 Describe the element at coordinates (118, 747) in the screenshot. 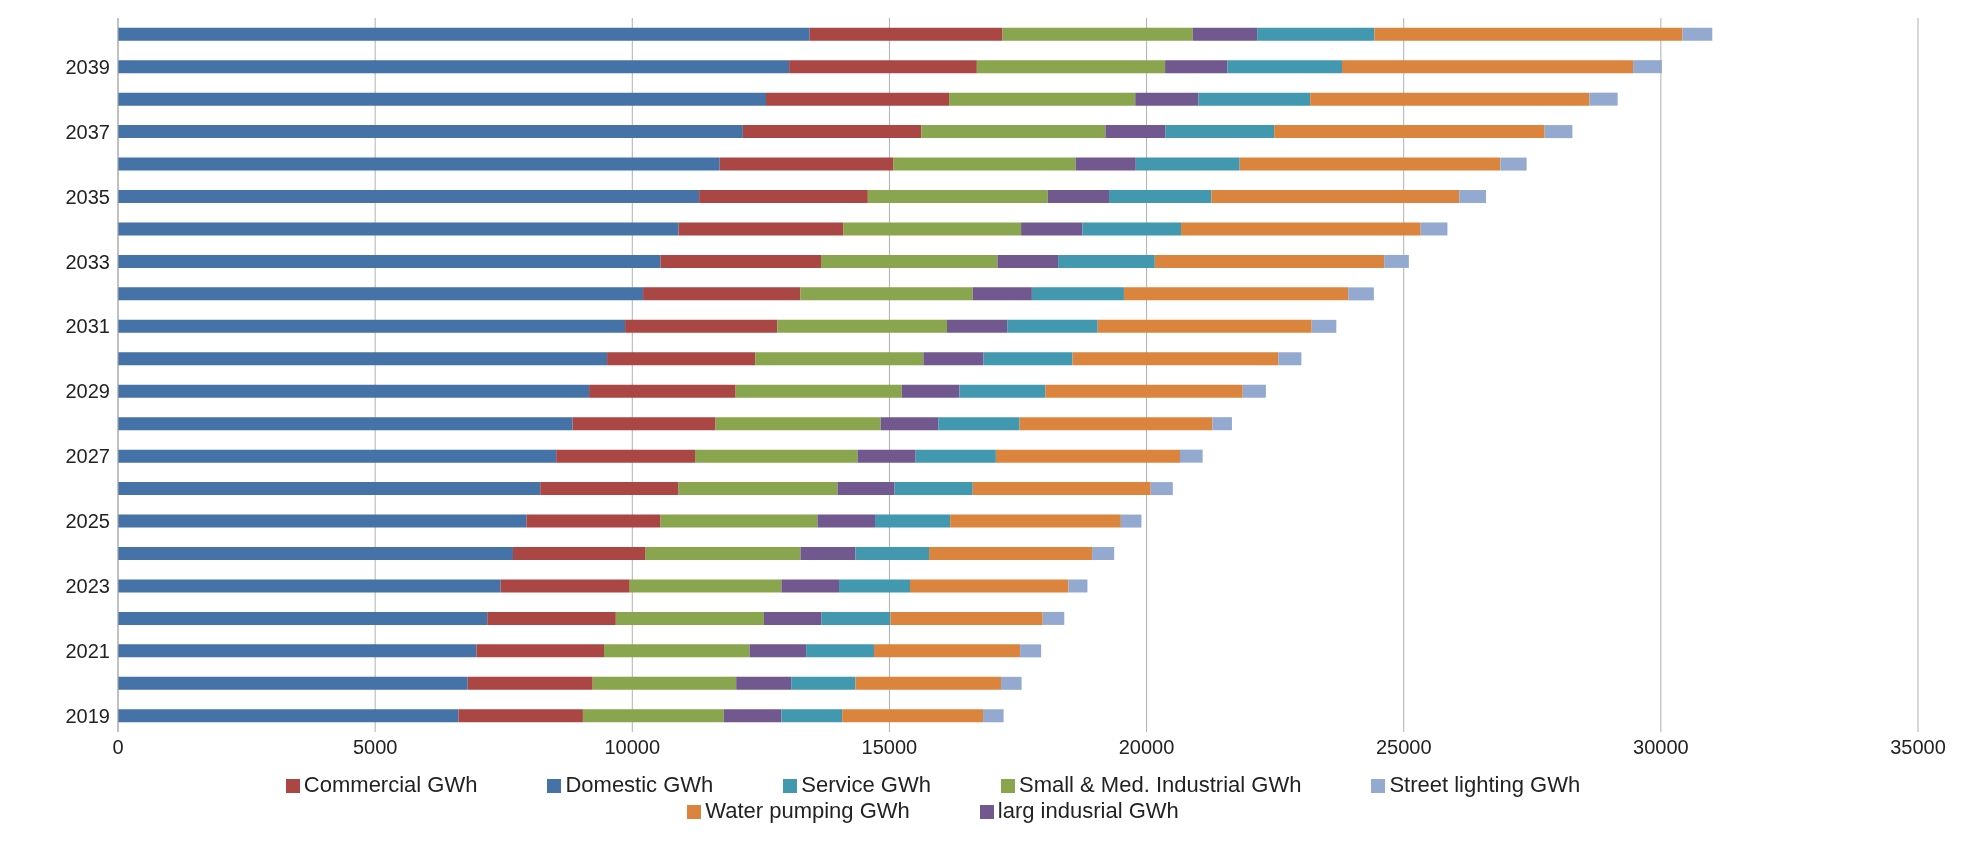

I see `x-tick-label: 0` at that location.